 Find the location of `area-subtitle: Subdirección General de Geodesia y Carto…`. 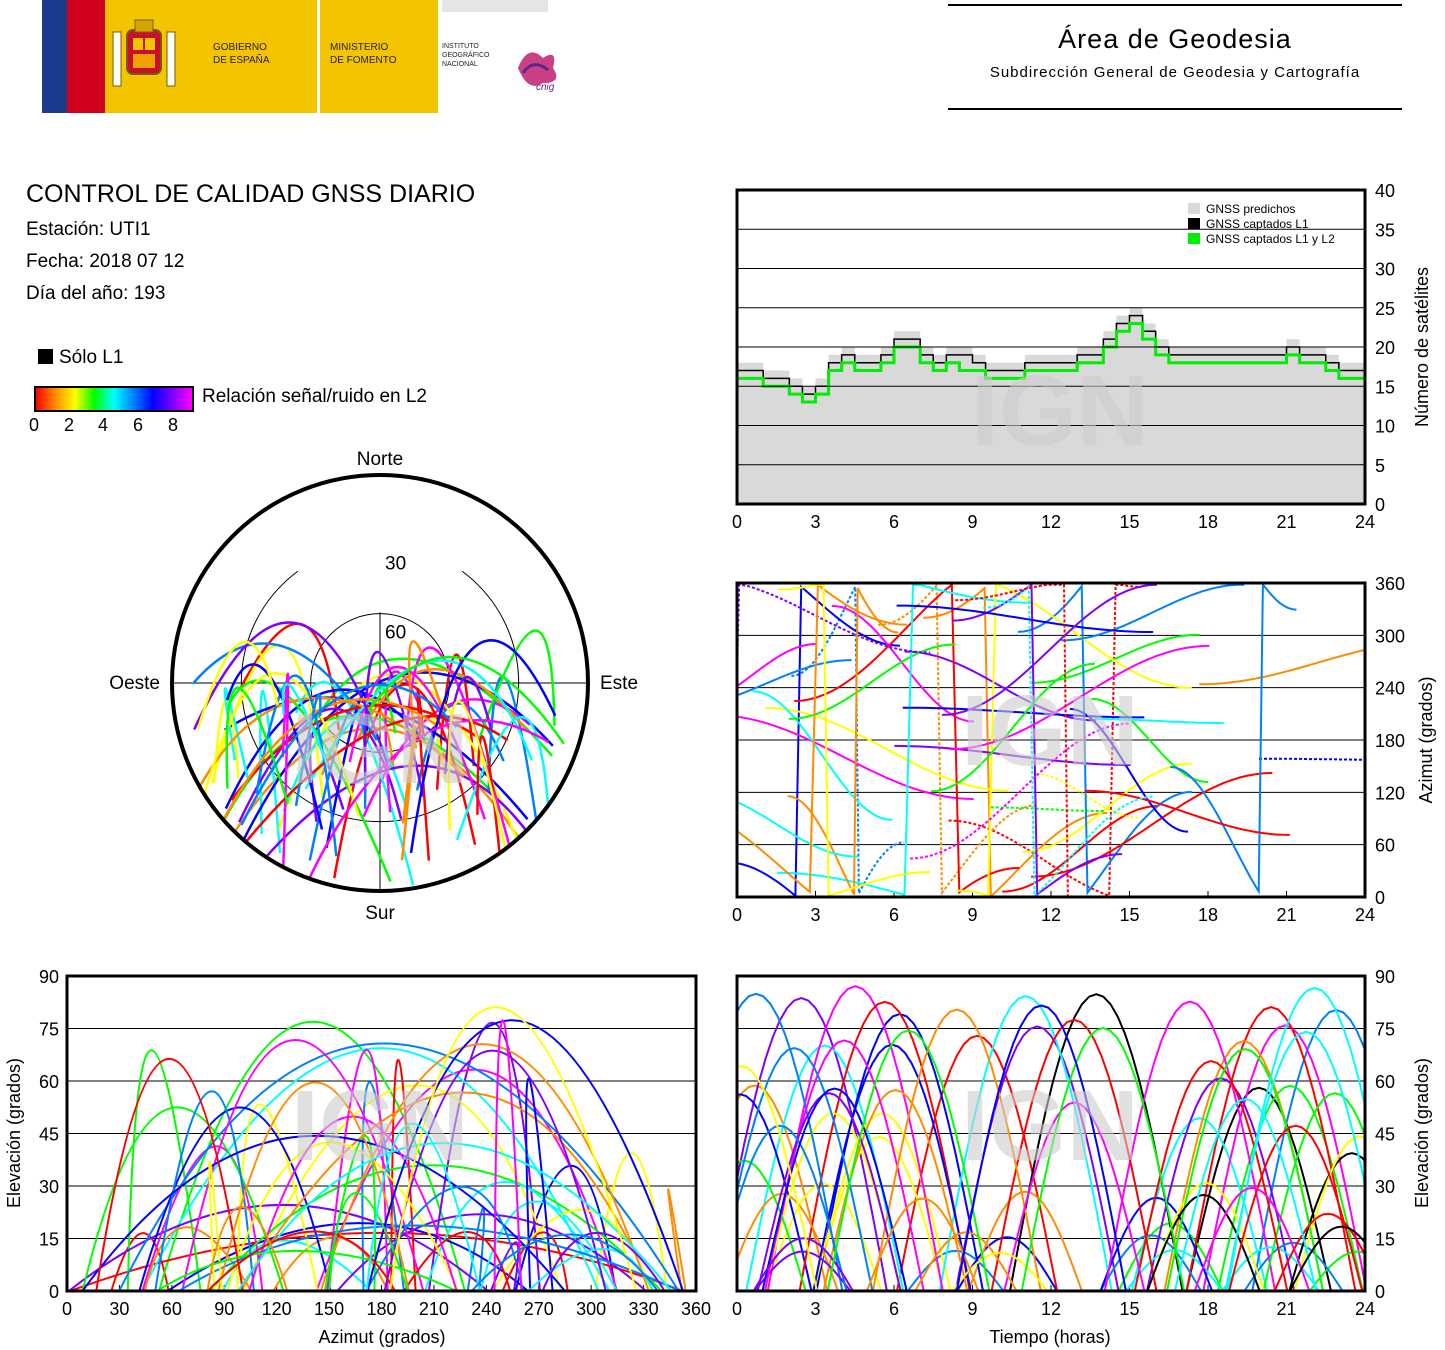

area-subtitle: Subdirección General de Geodesia y Carto… is located at coordinates (1175, 72).